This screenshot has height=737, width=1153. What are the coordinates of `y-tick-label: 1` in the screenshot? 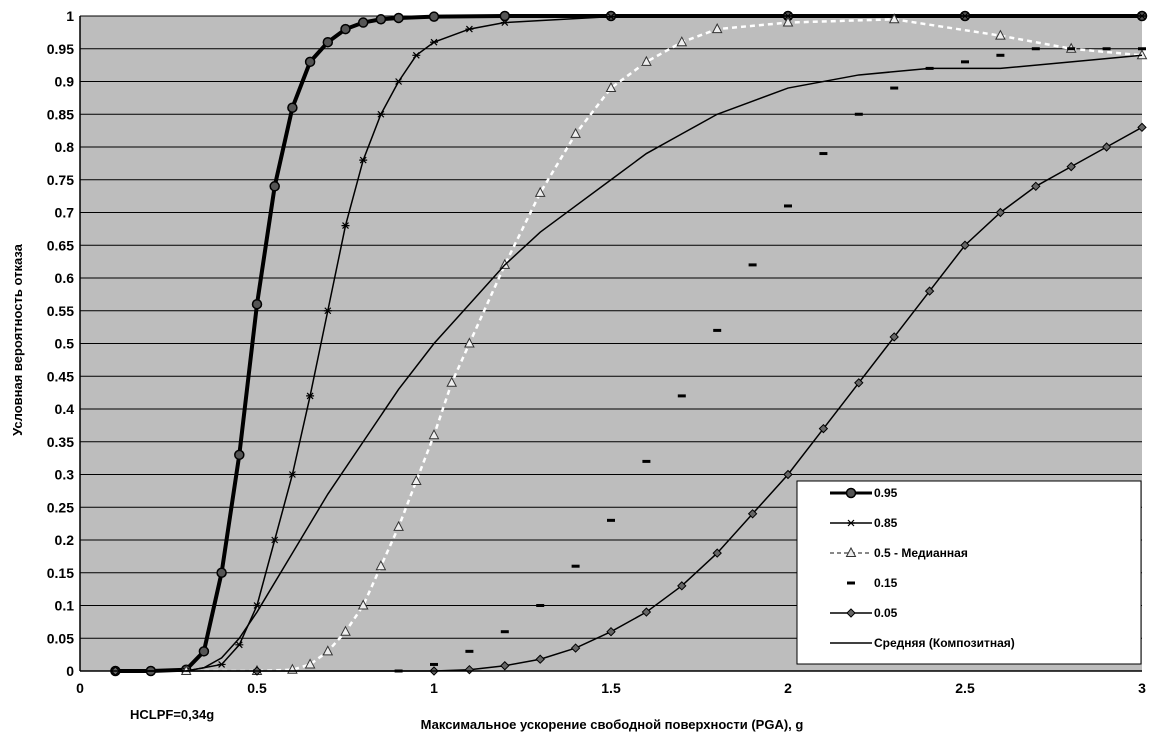 It's located at (70, 16).